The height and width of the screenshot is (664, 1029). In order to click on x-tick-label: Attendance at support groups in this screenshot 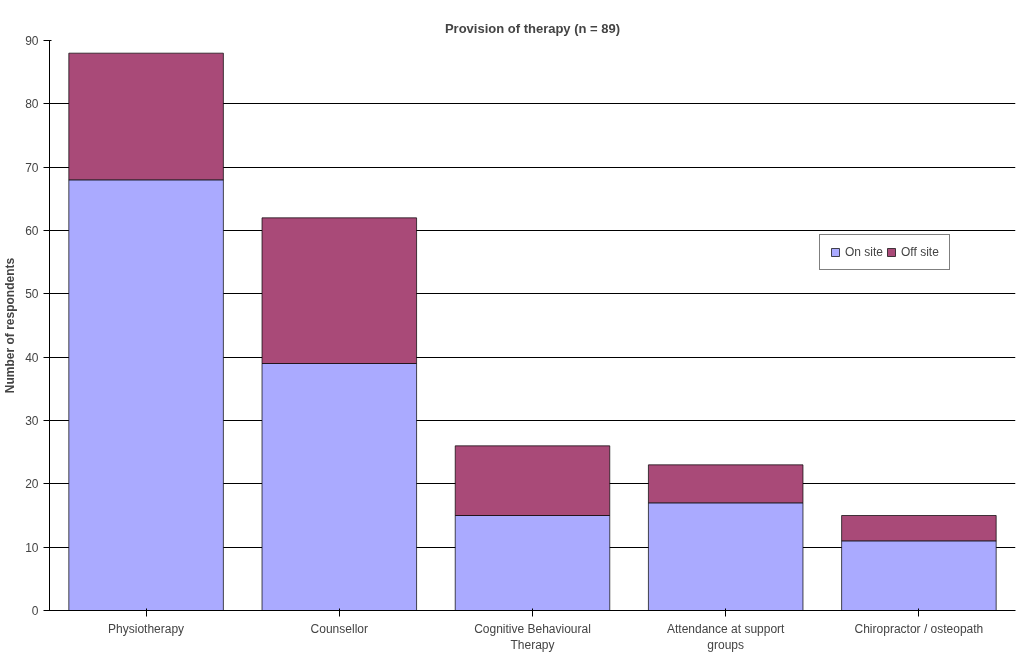, I will do `click(726, 637)`.